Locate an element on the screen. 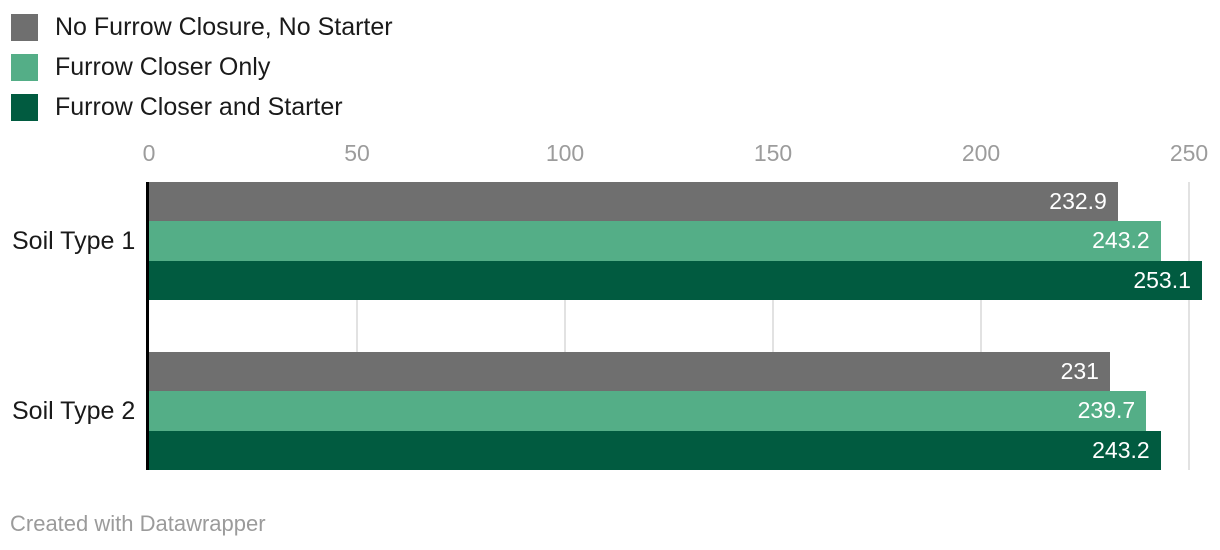  datawrapper-credit-link: Created with Datawrapper is located at coordinates (138, 523).